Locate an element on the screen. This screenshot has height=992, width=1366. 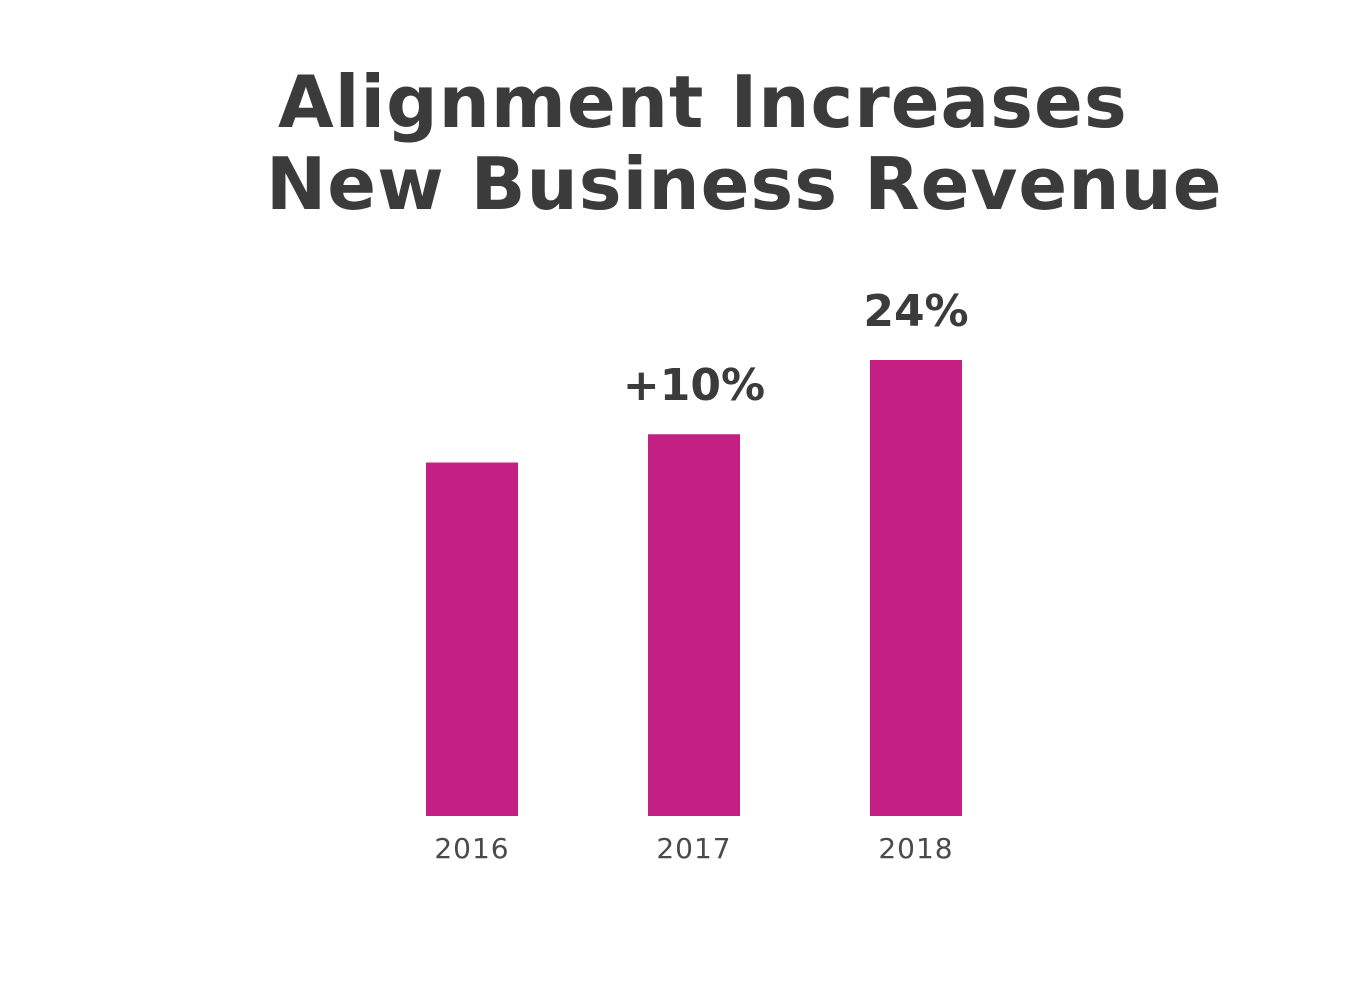
x-tick-label-2018: 2018 is located at coordinates (915, 848).